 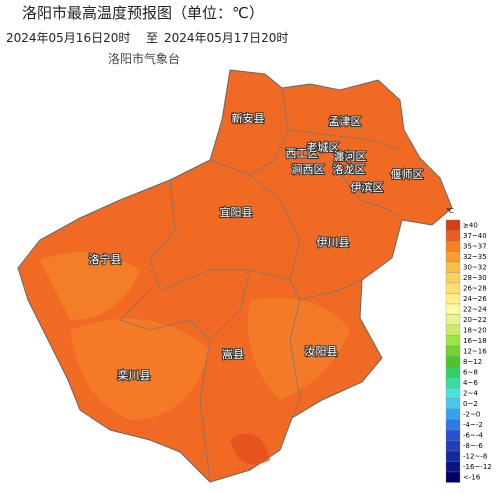 What do you see at coordinates (475, 456) in the screenshot?
I see `legend-label: -12~-8` at bounding box center [475, 456].